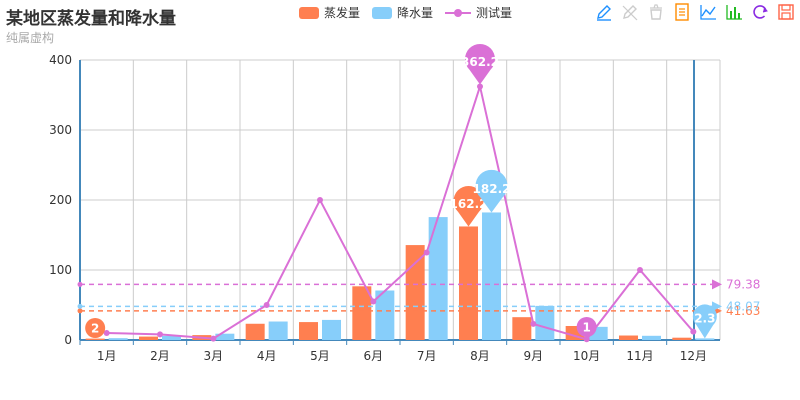  What do you see at coordinates (458, 13) in the screenshot?
I see `legend-swatch-test` at bounding box center [458, 13].